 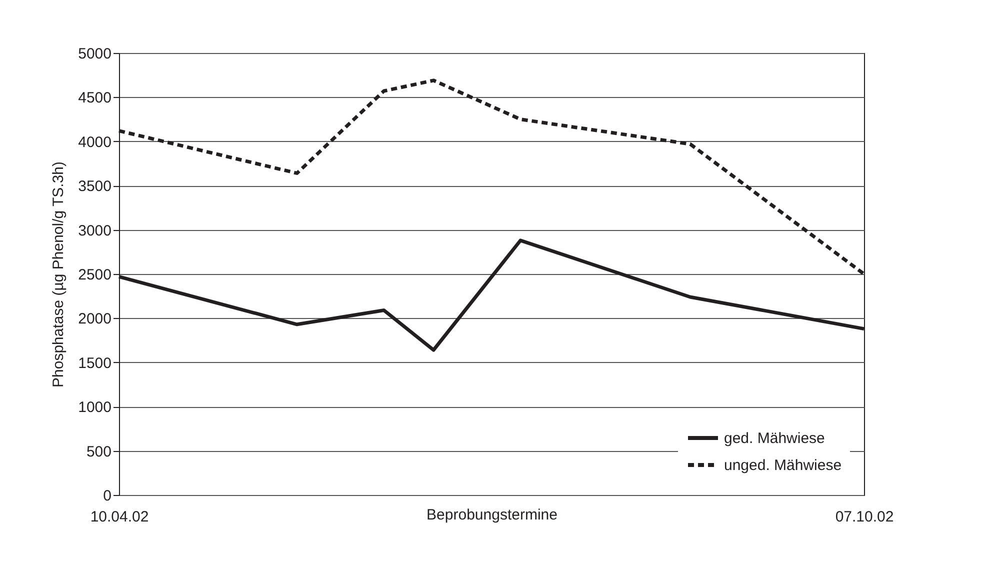 I want to click on y-tick-label: 2000, so click(x=95, y=319).